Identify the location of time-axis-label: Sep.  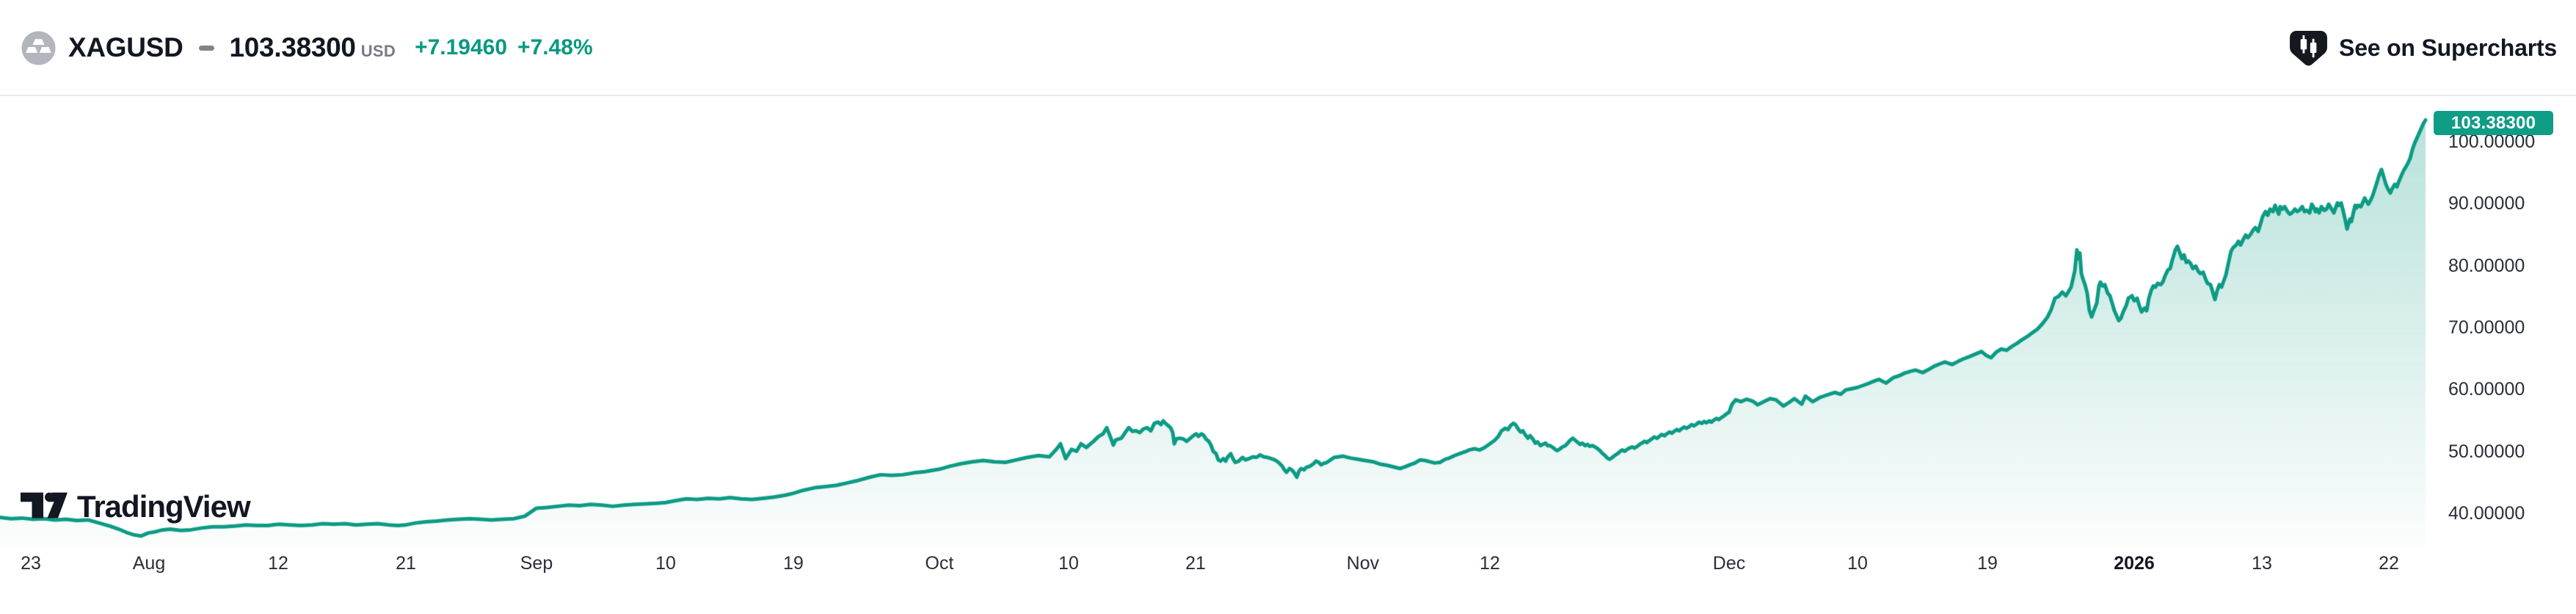
(536, 563).